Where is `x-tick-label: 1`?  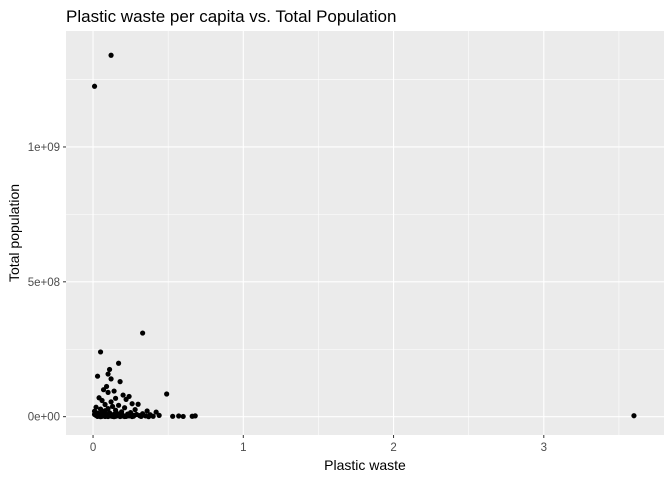
x-tick-label: 1 is located at coordinates (243, 448).